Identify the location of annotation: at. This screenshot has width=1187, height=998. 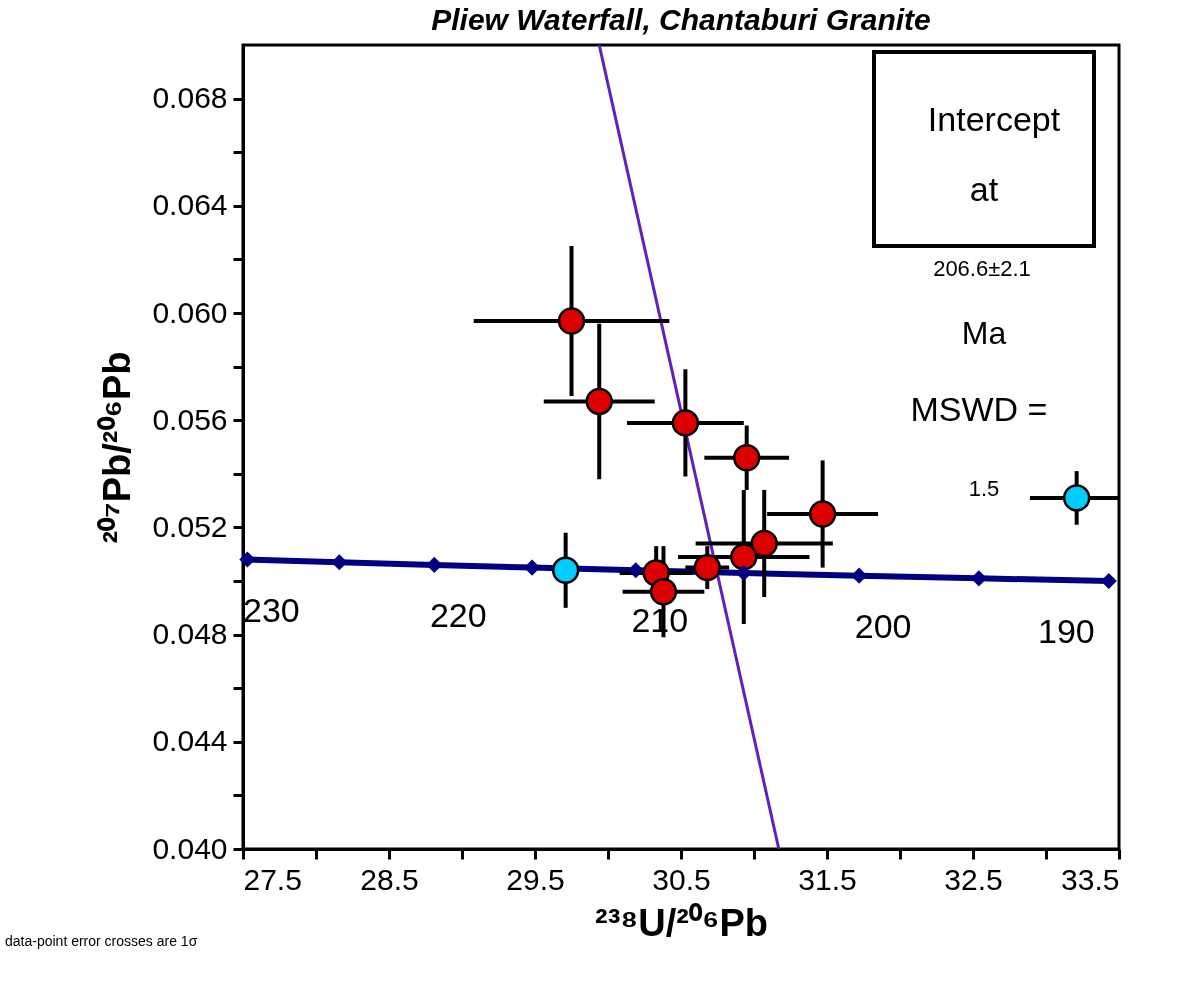
(984, 189).